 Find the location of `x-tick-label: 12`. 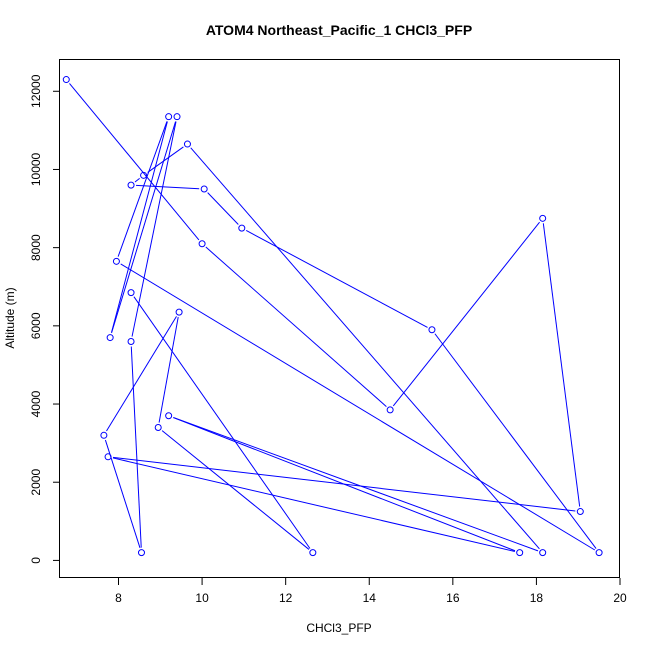

x-tick-label: 12 is located at coordinates (286, 598).